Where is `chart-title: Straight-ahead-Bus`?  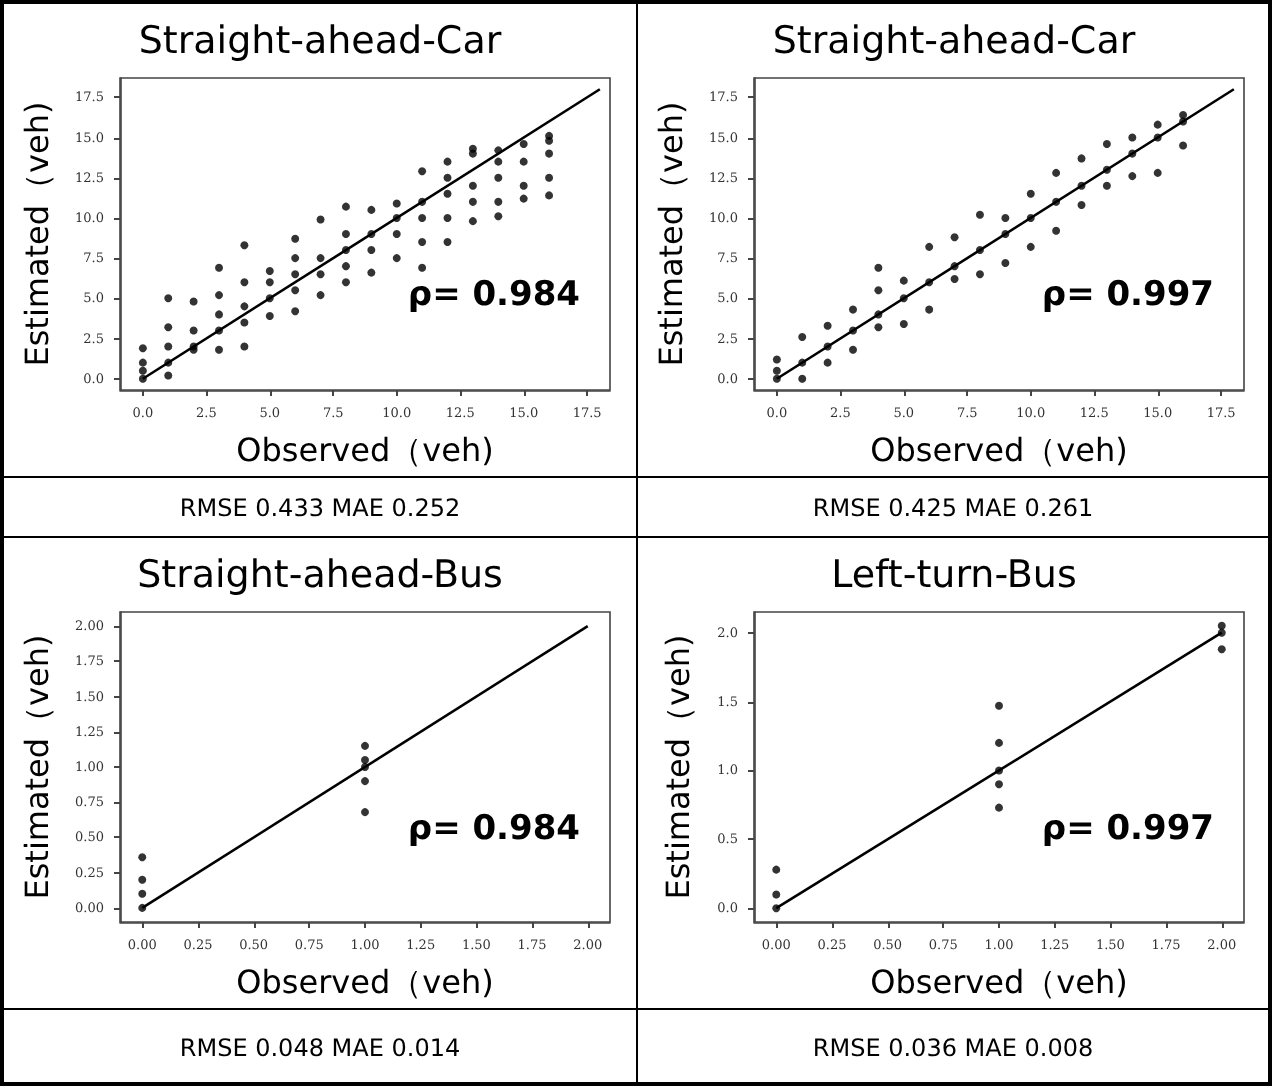 chart-title: Straight-ahead-Bus is located at coordinates (320, 575).